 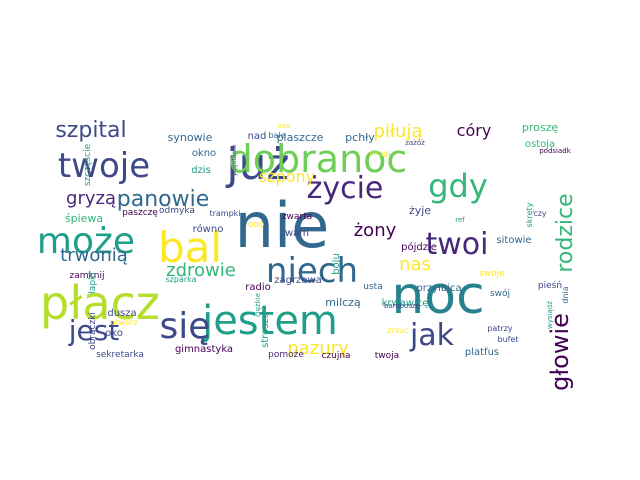 I want to click on cloud-word: gdy, so click(x=458, y=186).